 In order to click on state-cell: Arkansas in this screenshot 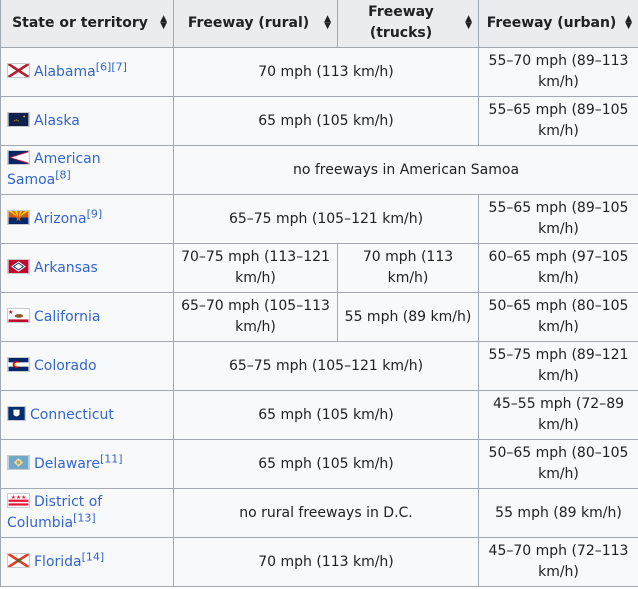, I will do `click(87, 268)`.